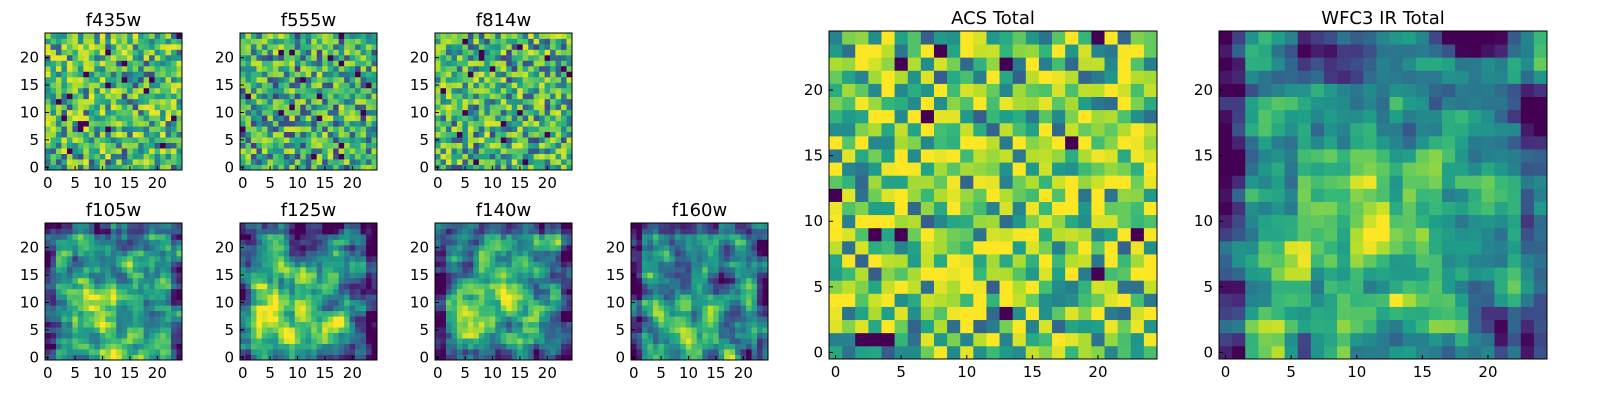 This screenshot has height=400, width=1600. Describe the element at coordinates (424, 357) in the screenshot. I see `y-tick-label: 0` at that location.